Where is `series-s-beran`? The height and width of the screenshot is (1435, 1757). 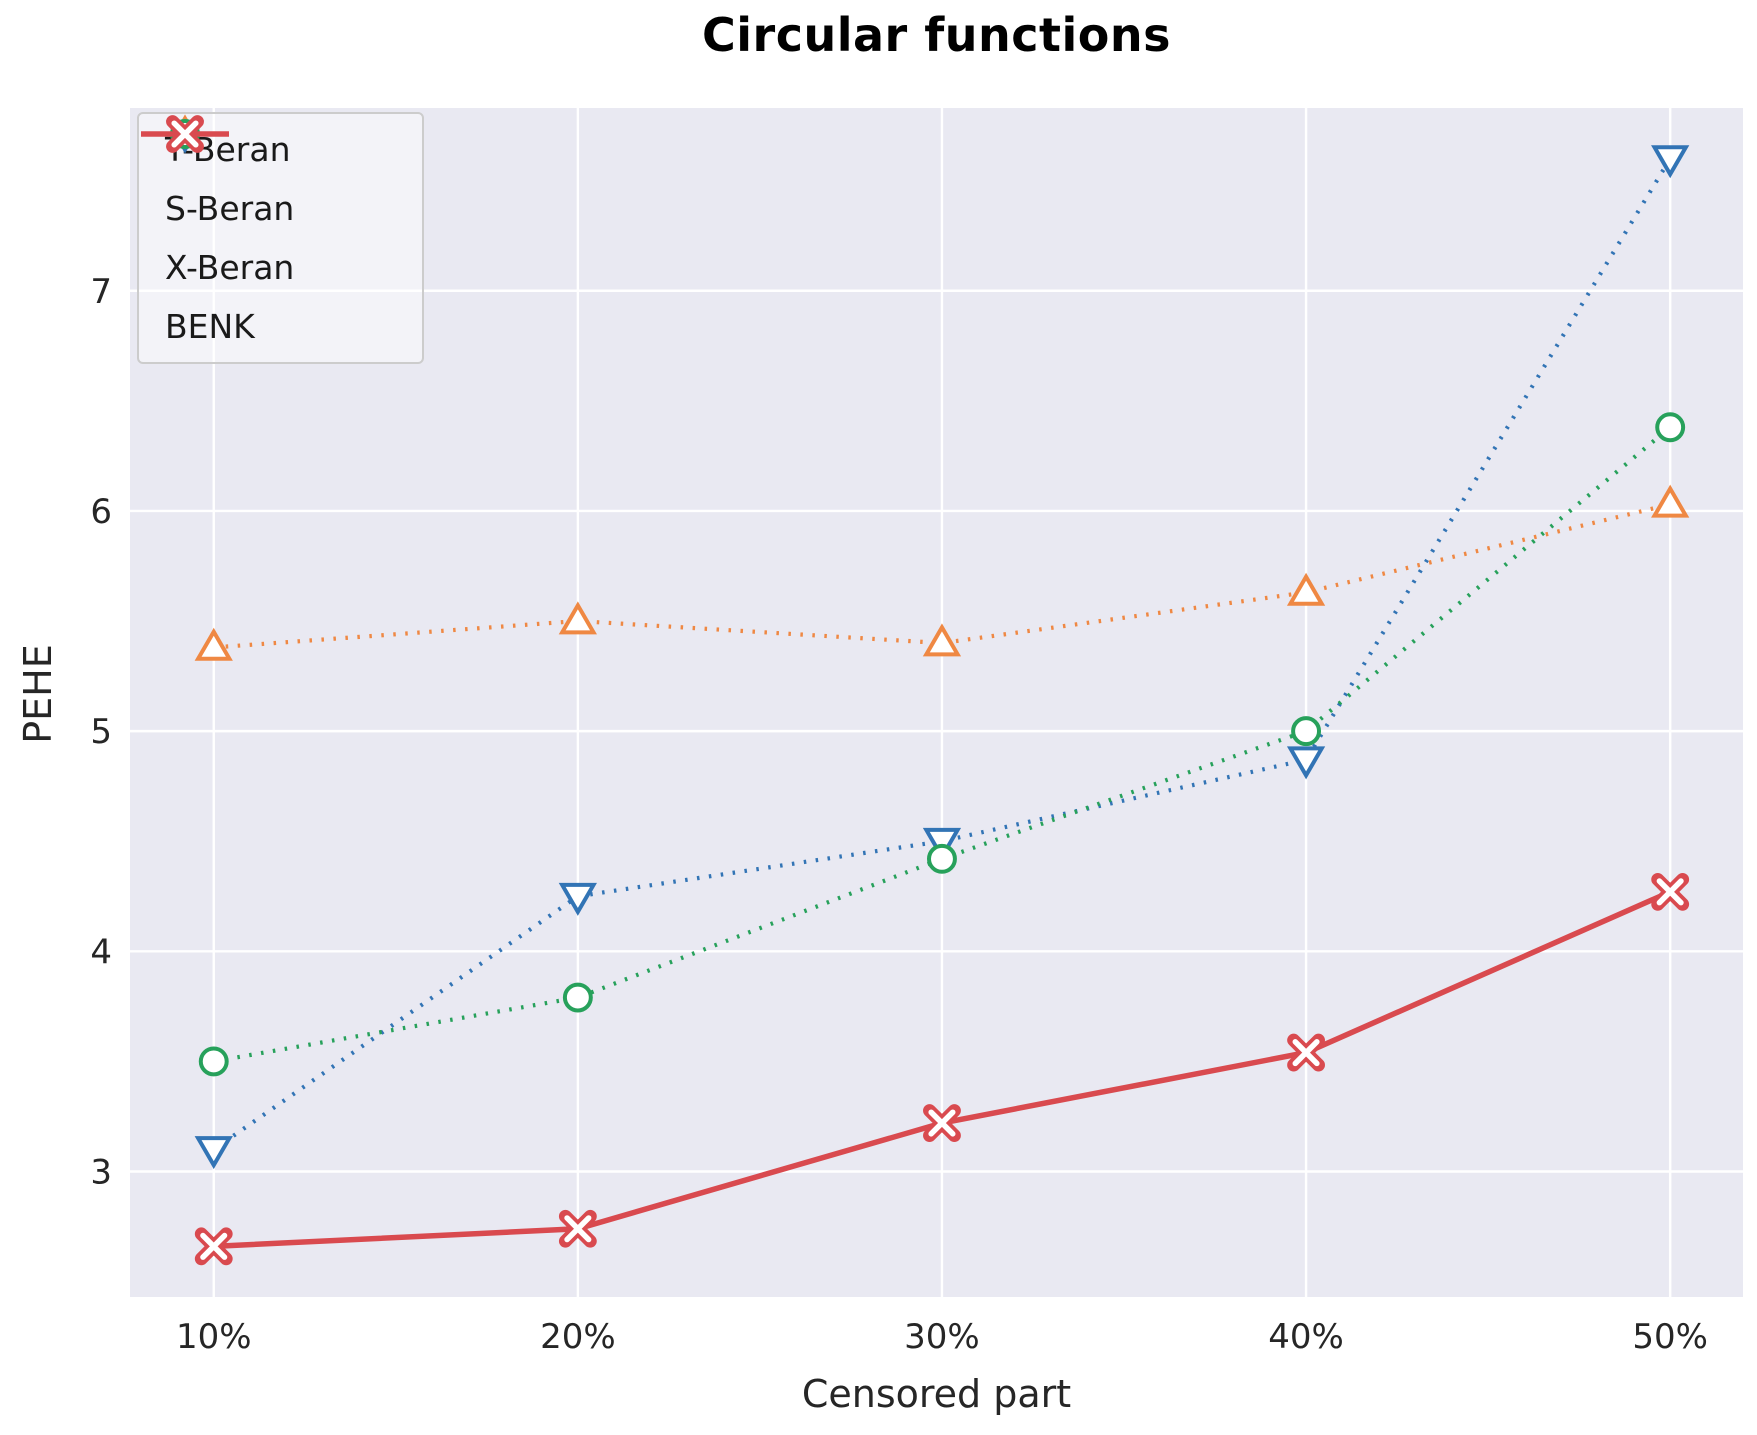 series-s-beran is located at coordinates (942, 572).